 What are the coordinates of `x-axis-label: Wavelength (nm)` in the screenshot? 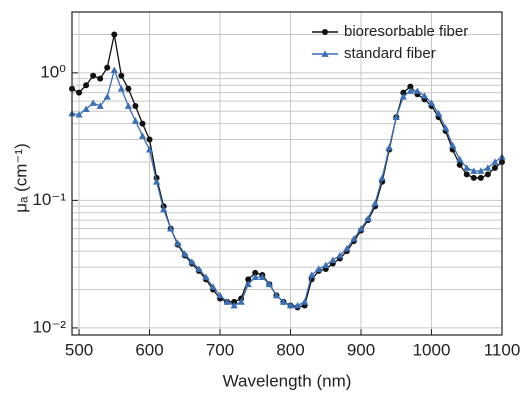 It's located at (287, 380).